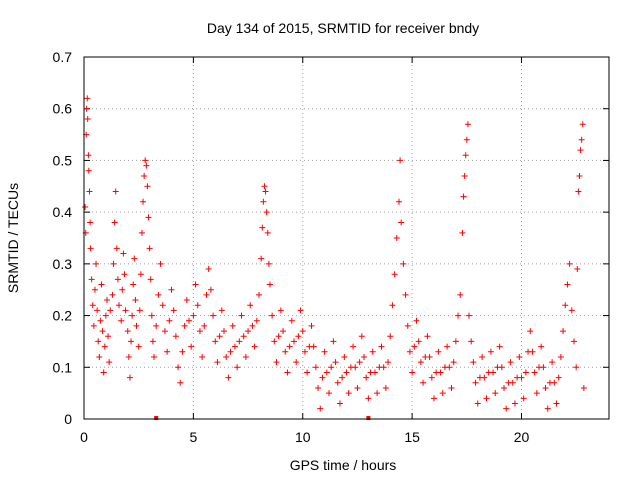  I want to click on x-tick-label: 0, so click(84, 437).